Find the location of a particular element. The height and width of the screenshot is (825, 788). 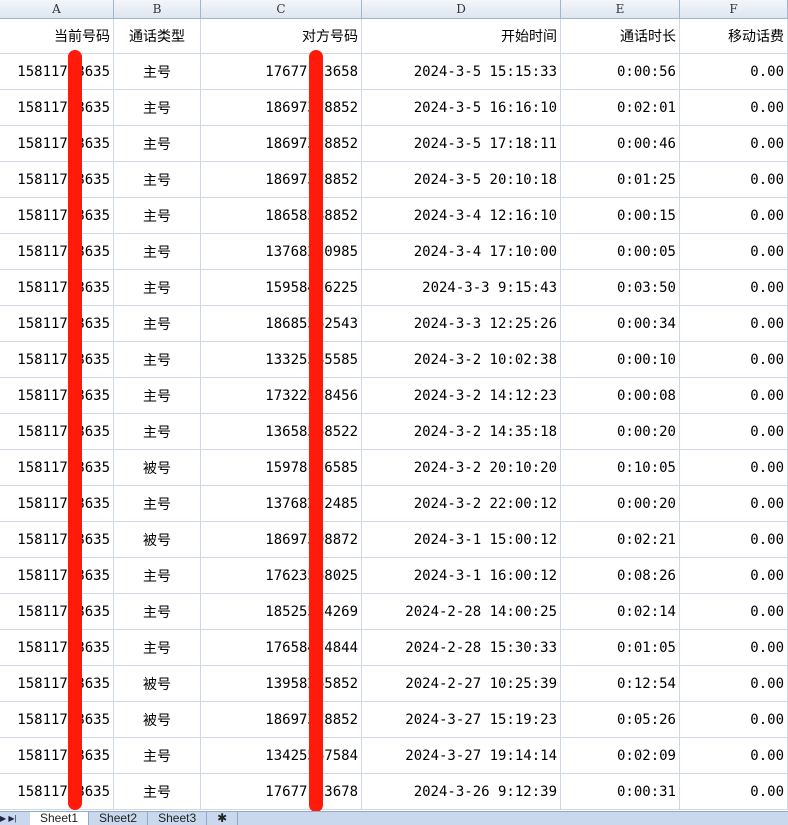

table-cell: 15958426225 is located at coordinates (281, 287).